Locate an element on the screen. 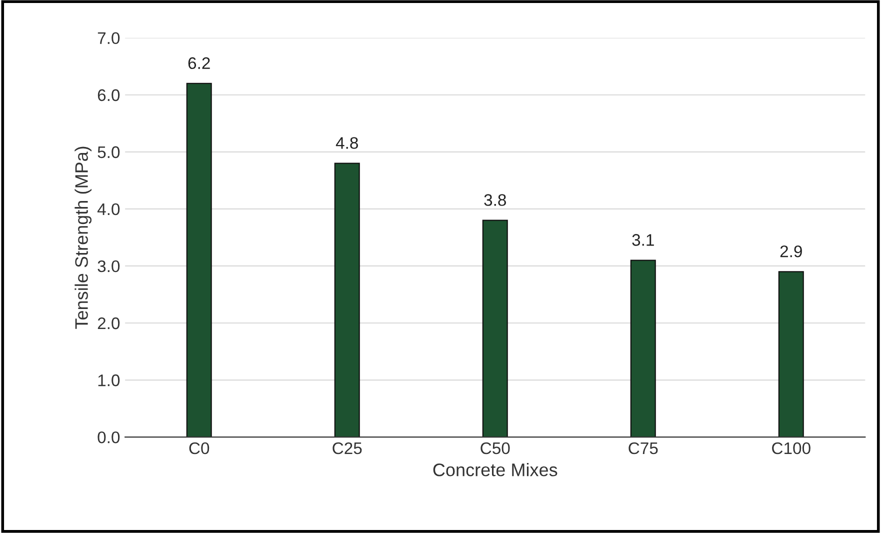  data-label: 2.9 is located at coordinates (791, 251).